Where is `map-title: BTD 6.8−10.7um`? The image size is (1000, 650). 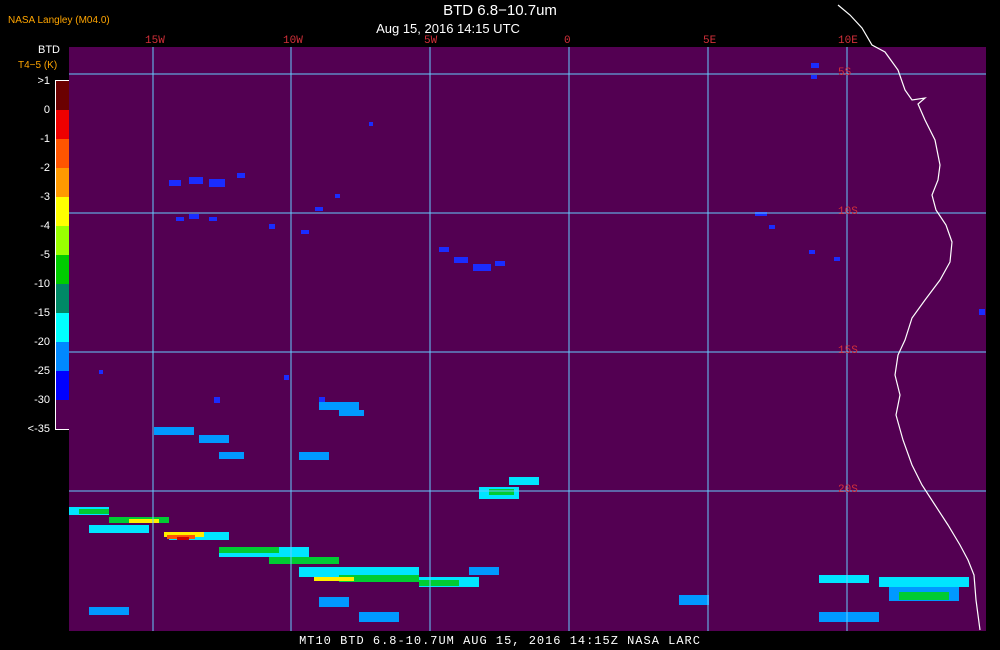 map-title: BTD 6.8−10.7um is located at coordinates (500, 10).